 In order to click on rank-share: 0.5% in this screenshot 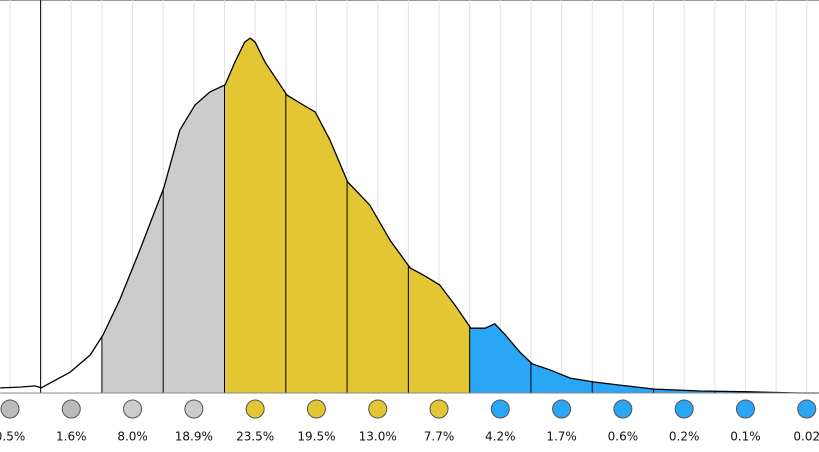, I will do `click(12, 437)`.